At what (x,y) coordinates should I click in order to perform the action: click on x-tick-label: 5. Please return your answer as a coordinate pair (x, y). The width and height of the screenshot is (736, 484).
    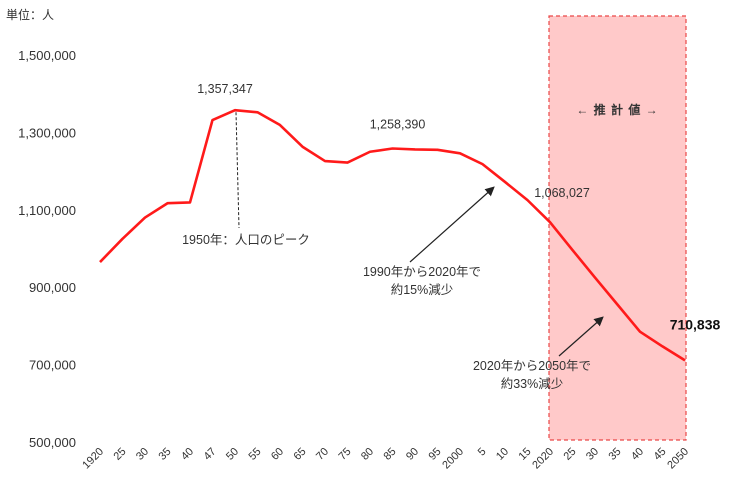
    Looking at the image, I should click on (482, 452).